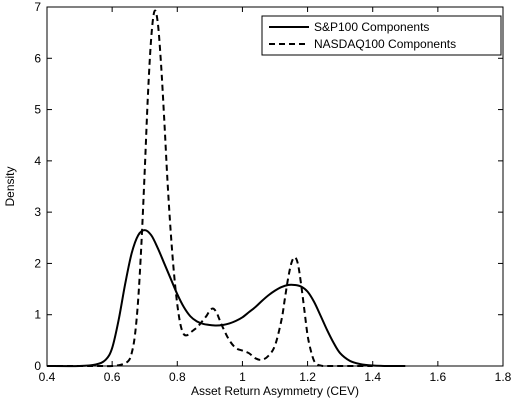 The height and width of the screenshot is (405, 514). Describe the element at coordinates (47, 377) in the screenshot. I see `x-tick-label: 0.4` at that location.